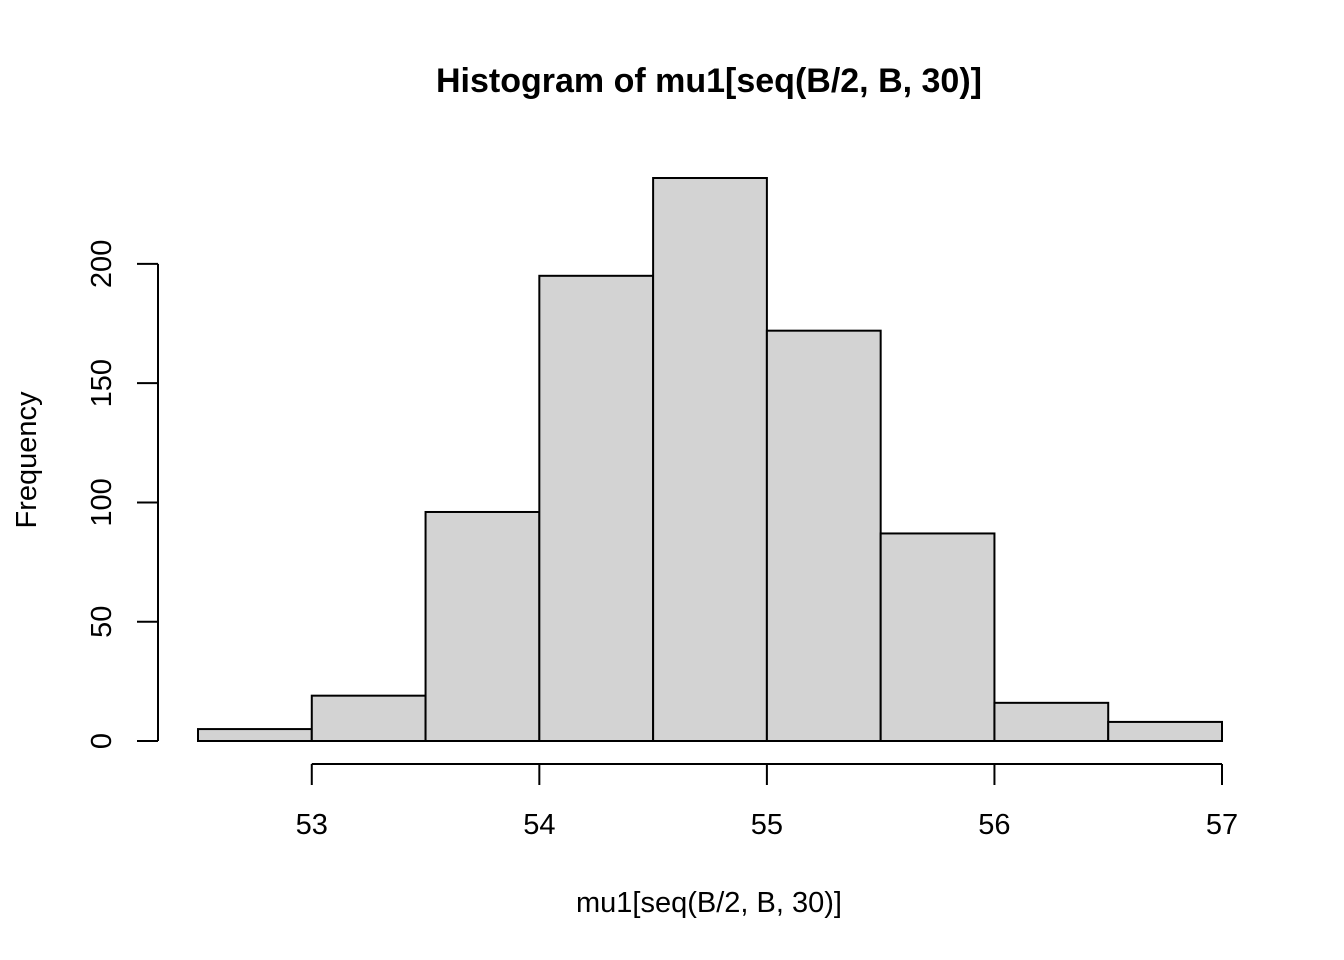  Describe the element at coordinates (312, 825) in the screenshot. I see `x-tick-label: 53` at that location.